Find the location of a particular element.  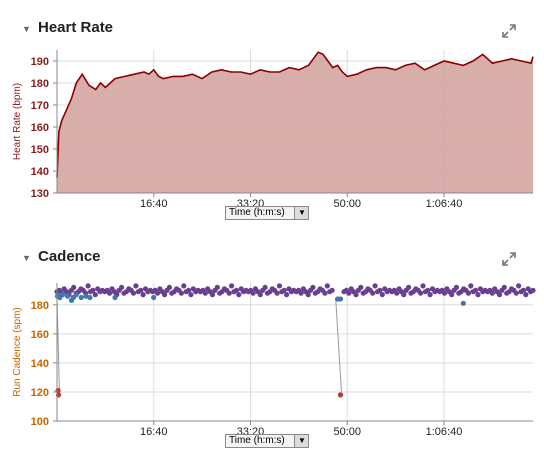

heart-rate-title: Heart Rate is located at coordinates (76, 27).